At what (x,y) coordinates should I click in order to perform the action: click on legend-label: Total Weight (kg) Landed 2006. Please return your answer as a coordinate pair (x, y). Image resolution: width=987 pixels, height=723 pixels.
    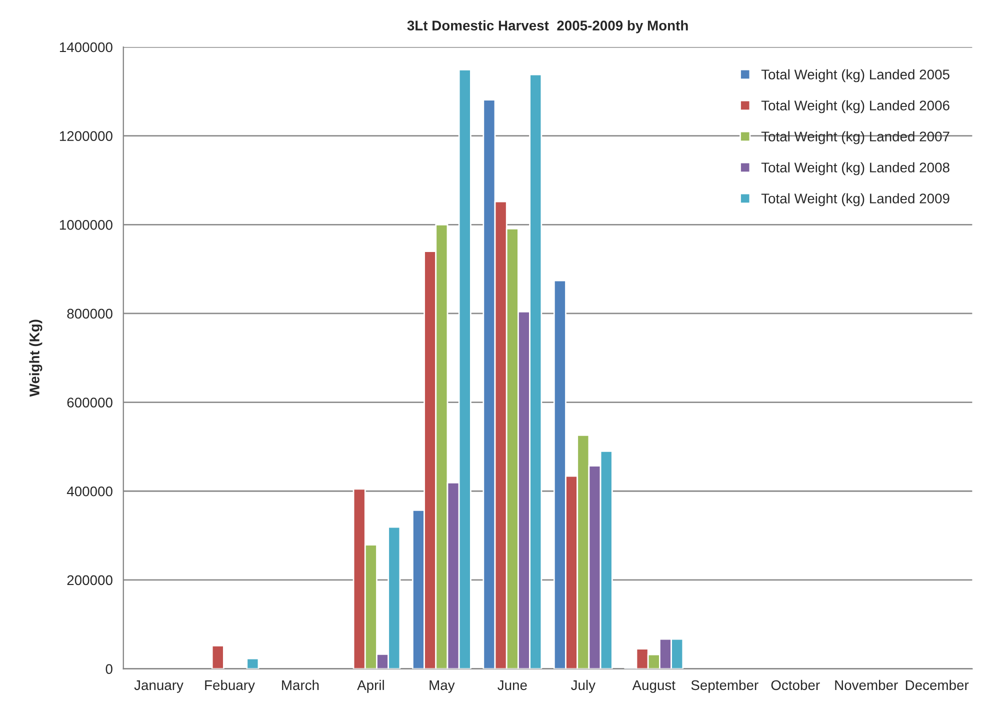
    Looking at the image, I should click on (855, 107).